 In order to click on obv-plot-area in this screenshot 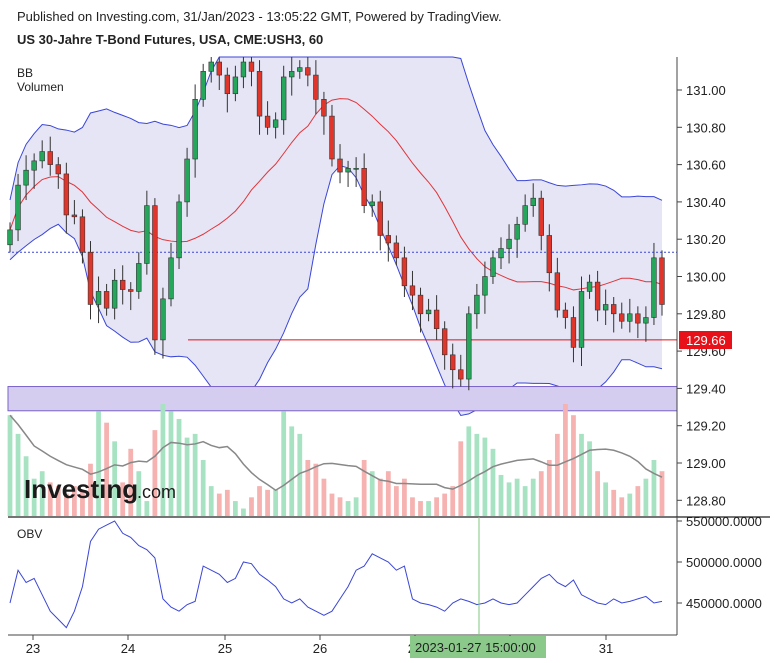, I will do `click(336, 574)`.